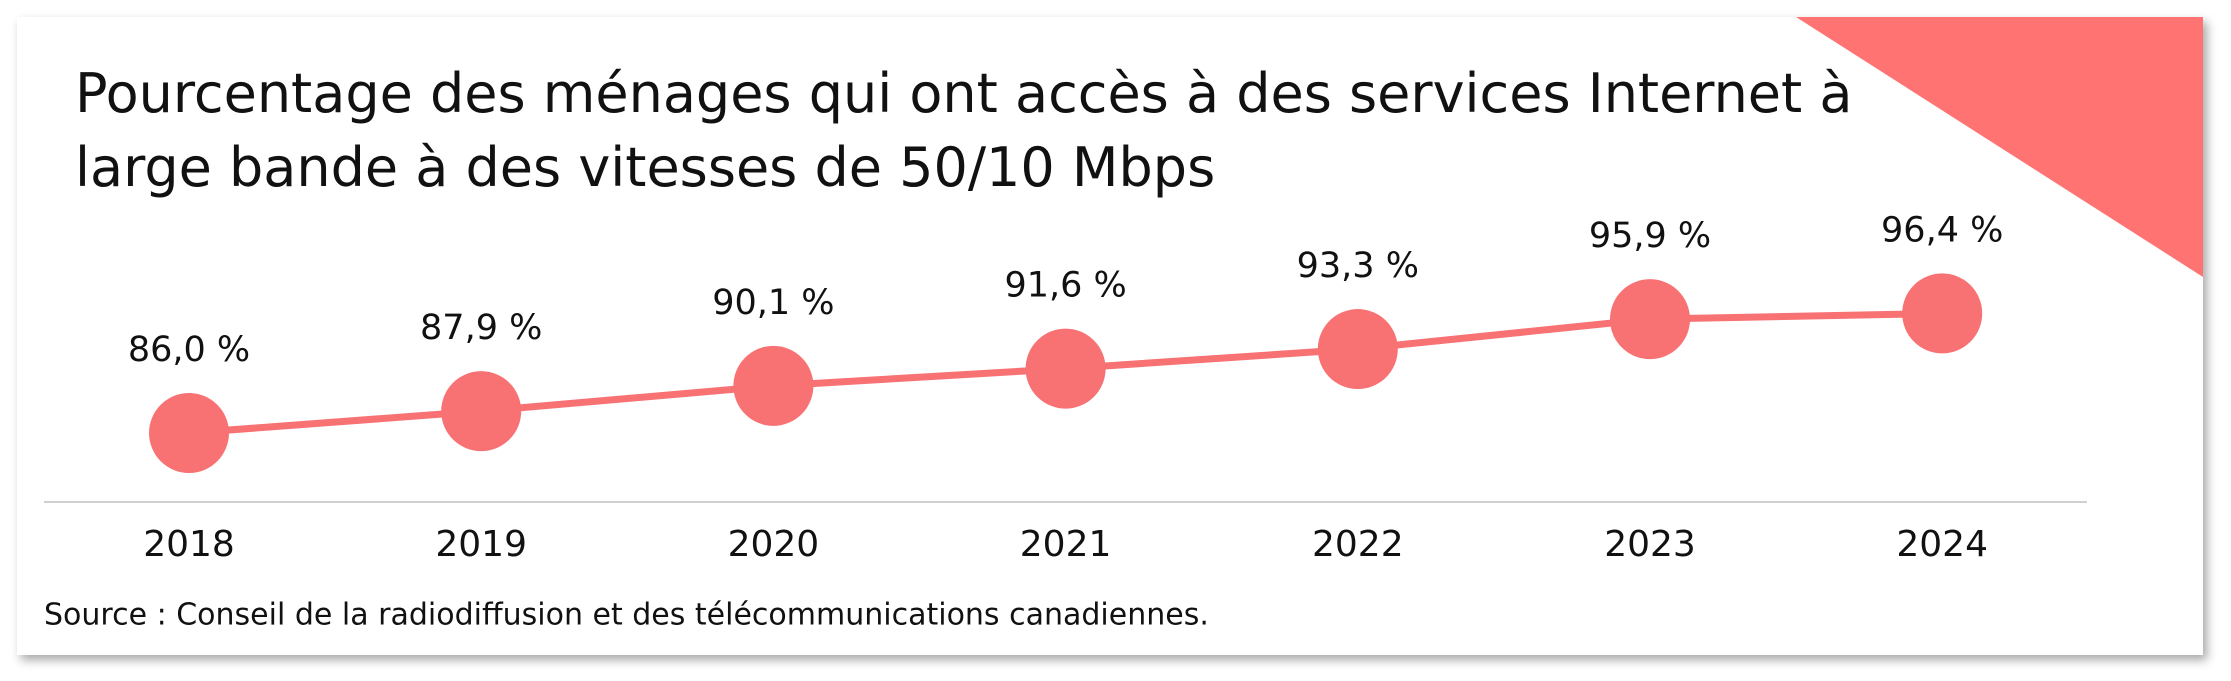  Describe the element at coordinates (189, 350) in the screenshot. I see `value-label: 86,0 %` at that location.